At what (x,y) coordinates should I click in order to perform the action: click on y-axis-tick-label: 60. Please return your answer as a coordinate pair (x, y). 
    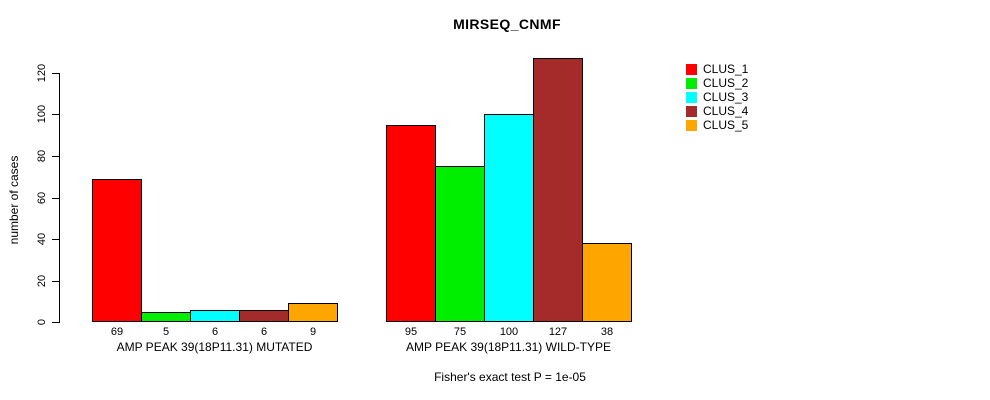
    Looking at the image, I should click on (42, 198).